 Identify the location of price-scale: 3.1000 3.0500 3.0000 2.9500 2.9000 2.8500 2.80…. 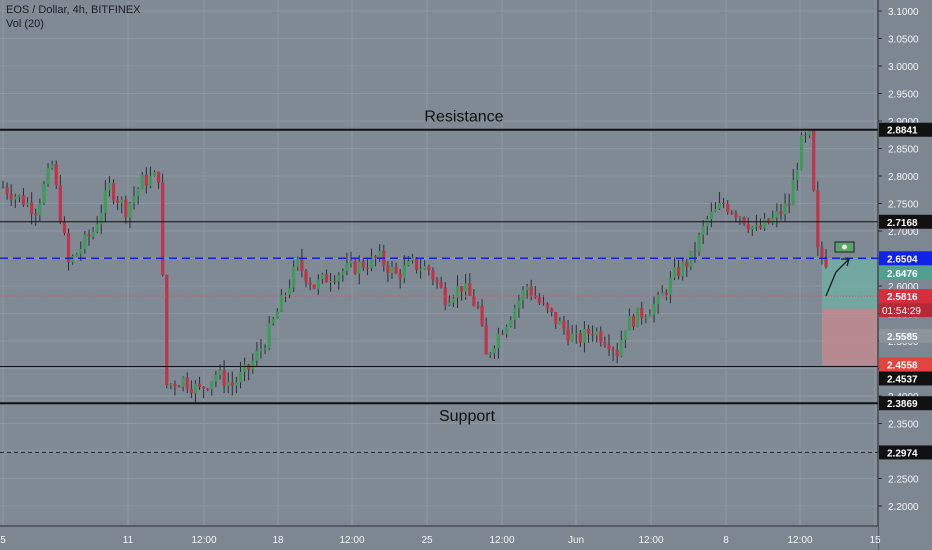
(904, 275).